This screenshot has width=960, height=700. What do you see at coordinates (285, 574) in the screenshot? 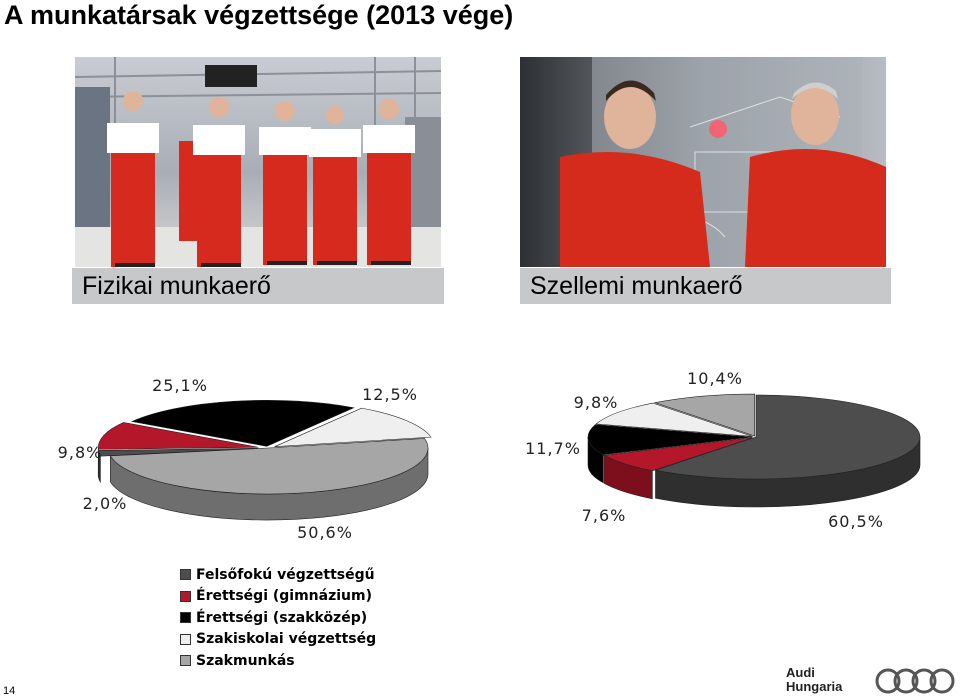
I see `legend-label: Felsőfokú végzettségű` at bounding box center [285, 574].